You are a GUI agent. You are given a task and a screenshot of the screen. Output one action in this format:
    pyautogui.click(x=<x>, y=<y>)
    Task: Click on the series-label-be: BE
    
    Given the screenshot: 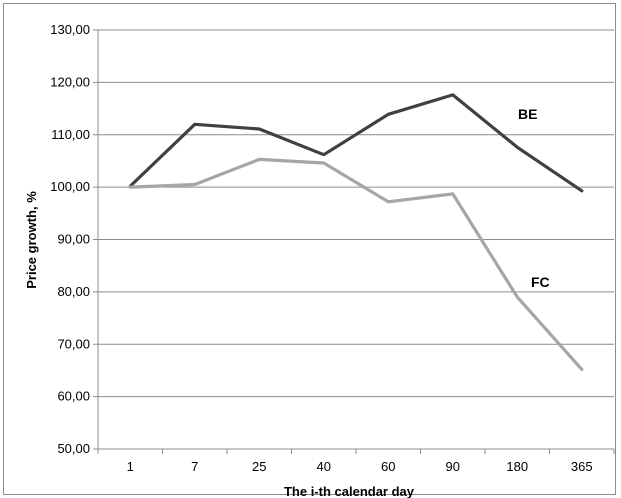 What is the action you would take?
    pyautogui.click(x=527, y=114)
    